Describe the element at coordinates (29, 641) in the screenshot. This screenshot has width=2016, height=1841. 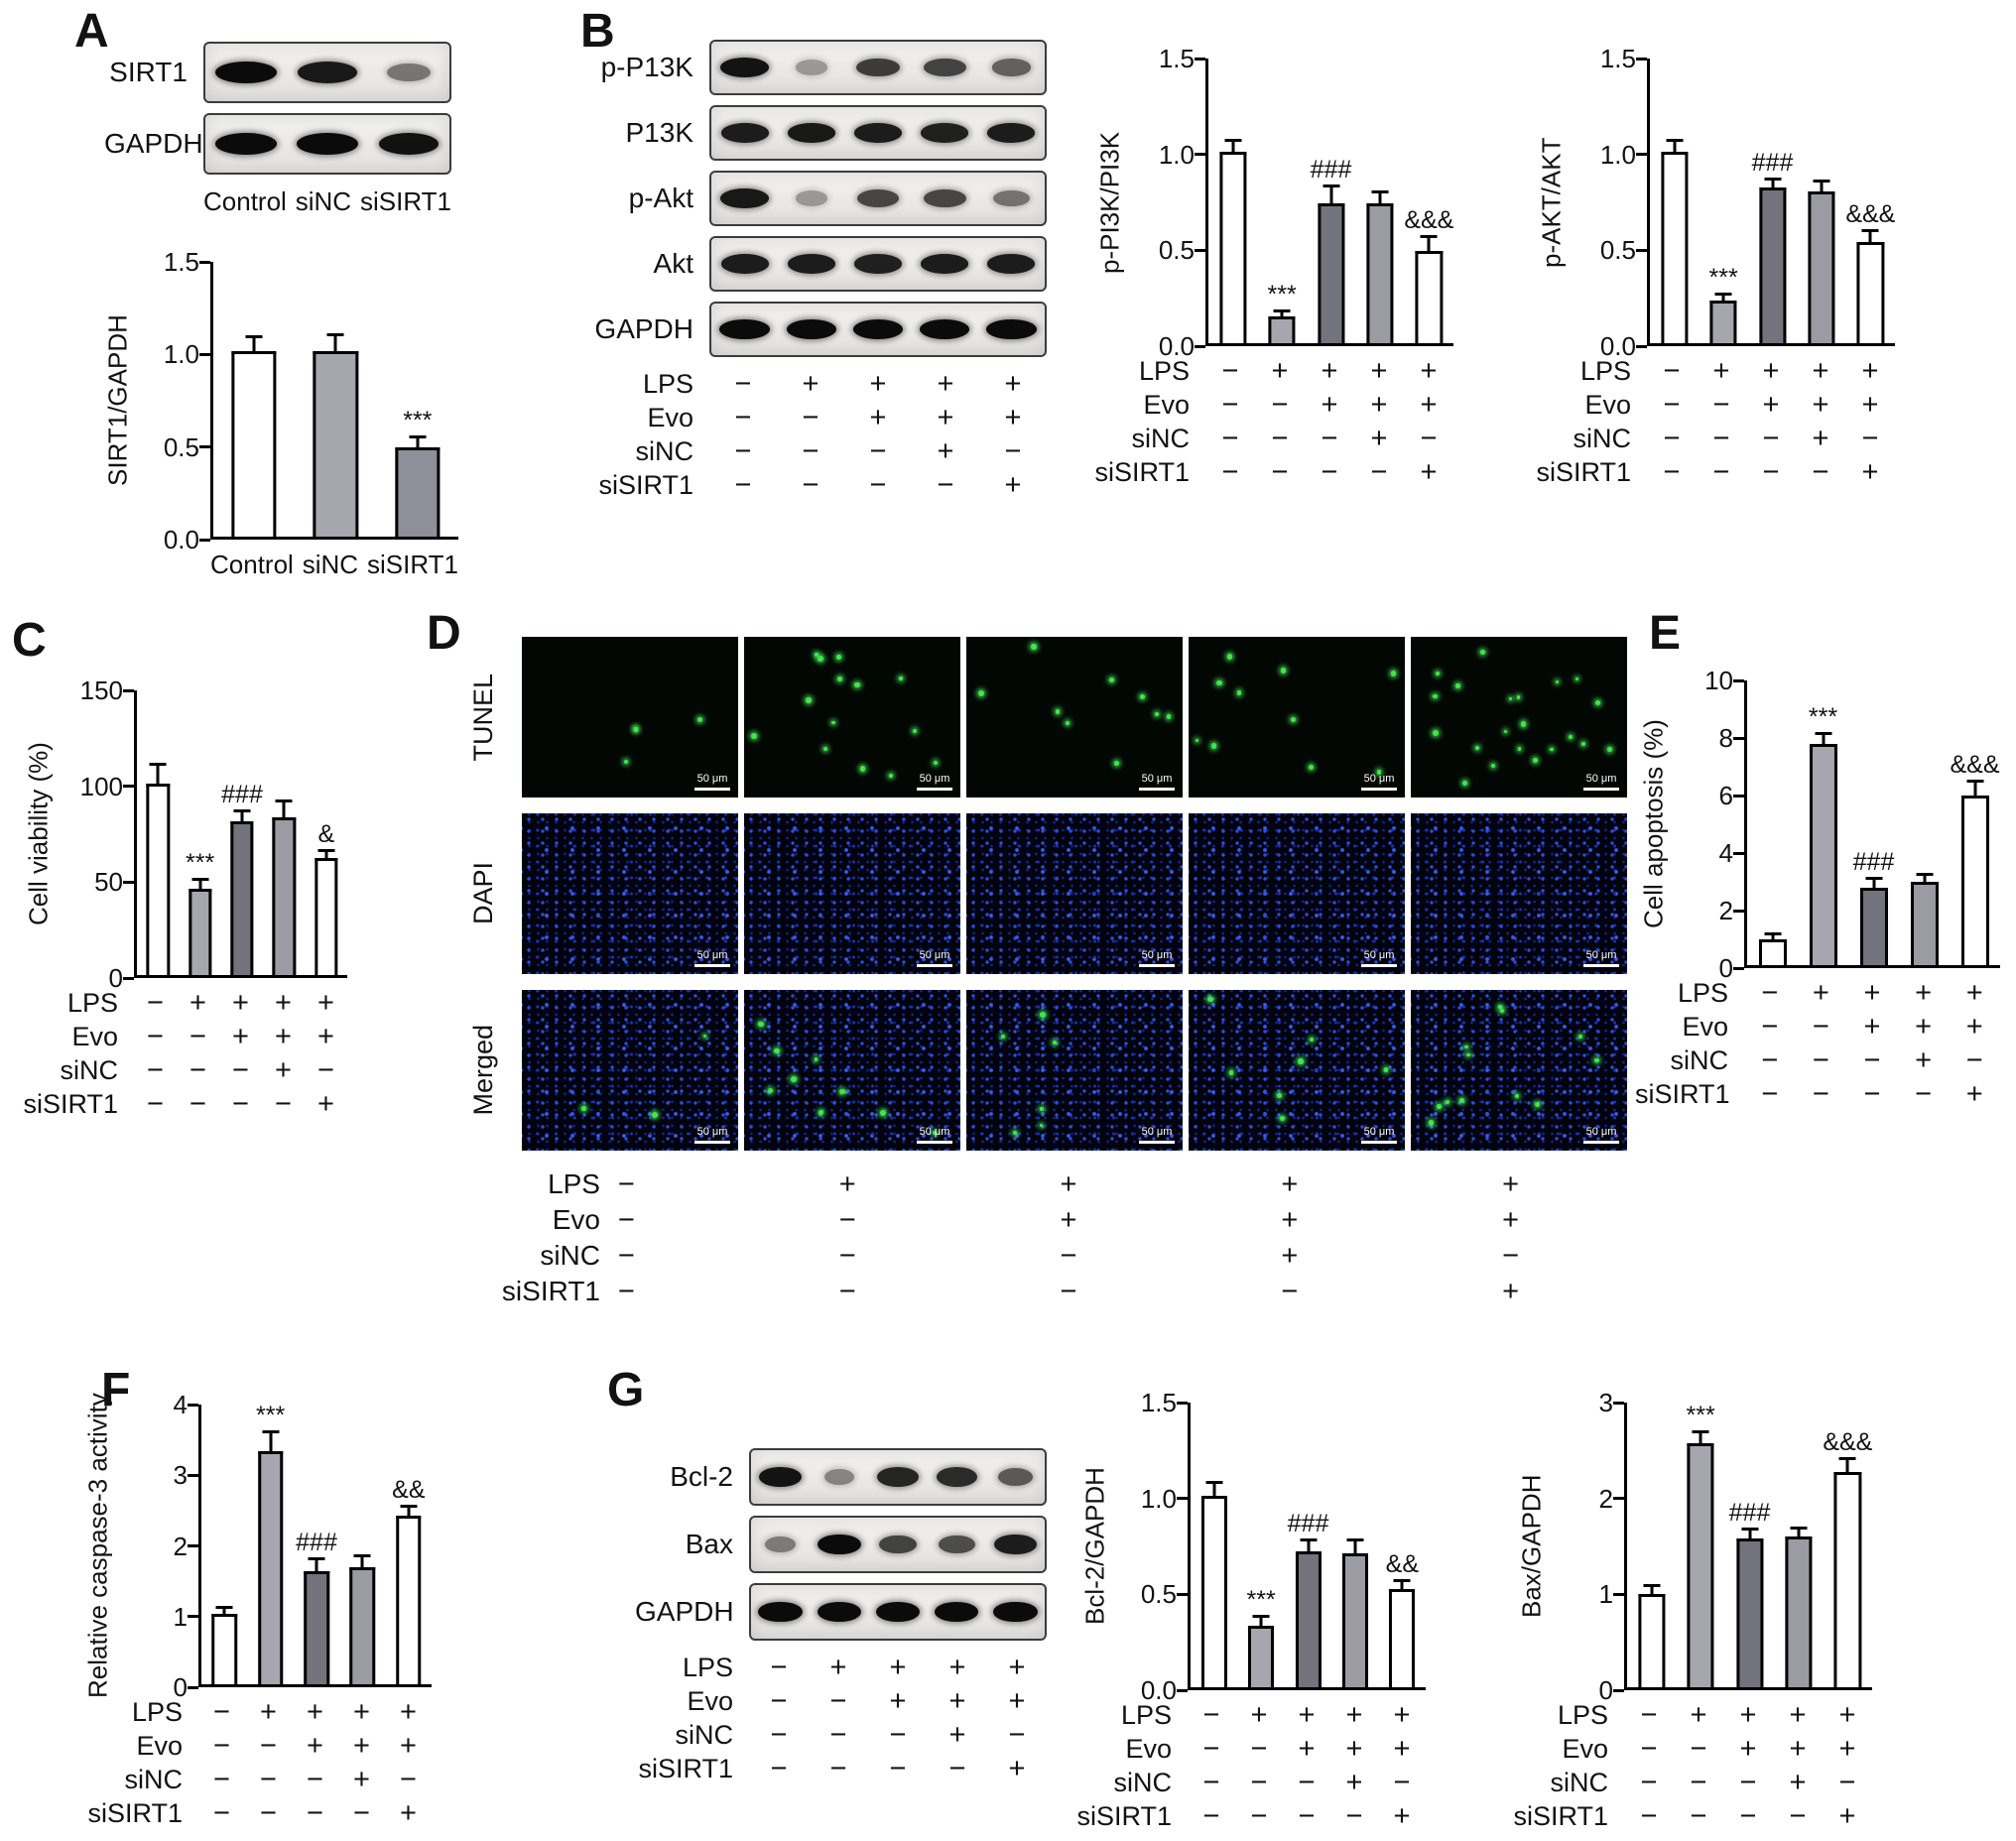
I see `panel-label-c: C` at that location.